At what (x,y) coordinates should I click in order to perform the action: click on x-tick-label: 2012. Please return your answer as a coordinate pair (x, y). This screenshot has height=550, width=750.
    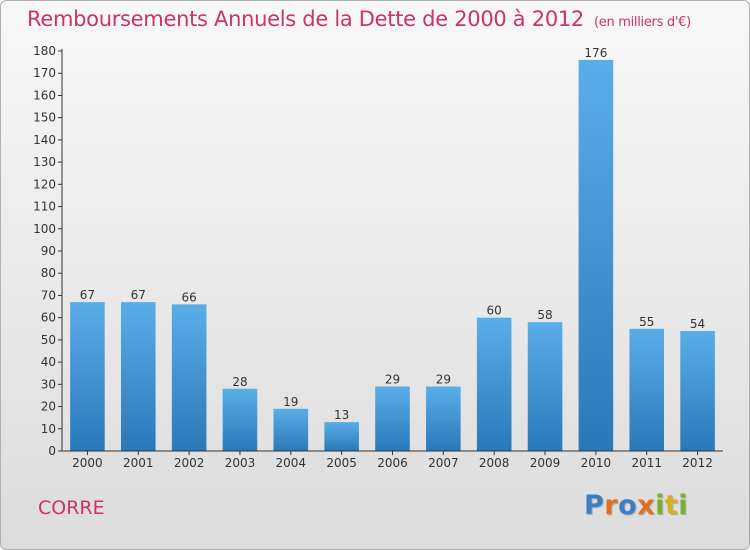
    Looking at the image, I should click on (697, 463).